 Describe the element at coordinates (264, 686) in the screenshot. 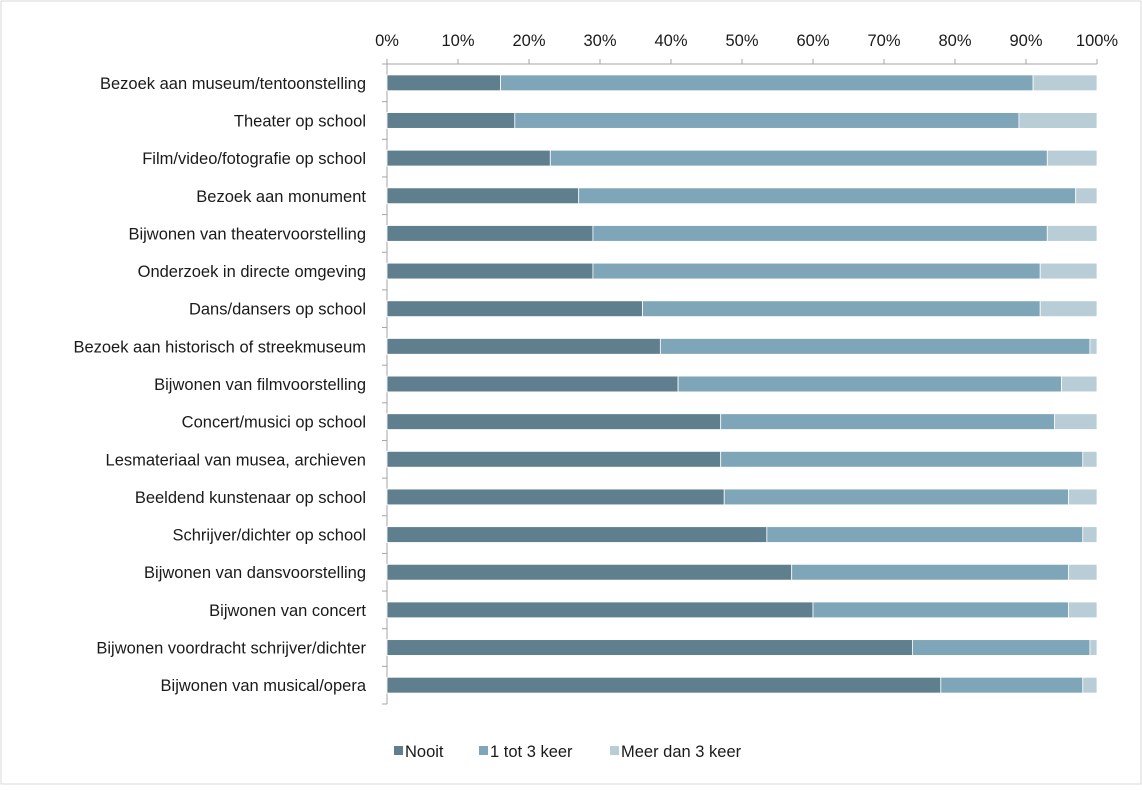

I see `category-label: Bijwonen van musical/opera` at that location.